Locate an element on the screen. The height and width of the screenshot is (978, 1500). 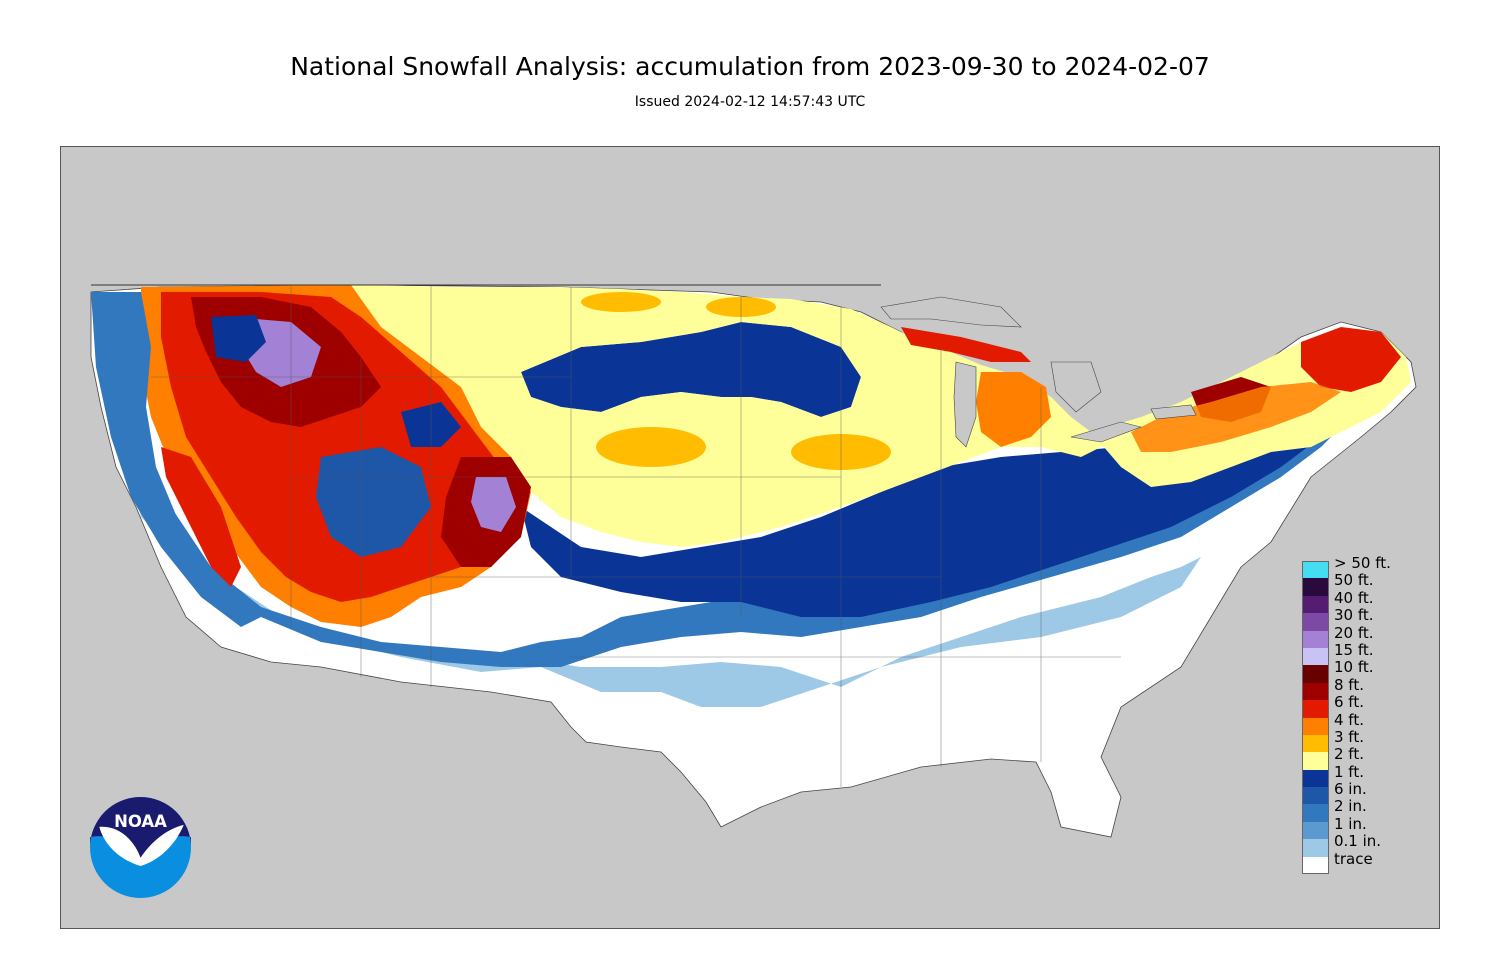
legend-label: 30 ft. is located at coordinates (1354, 615).